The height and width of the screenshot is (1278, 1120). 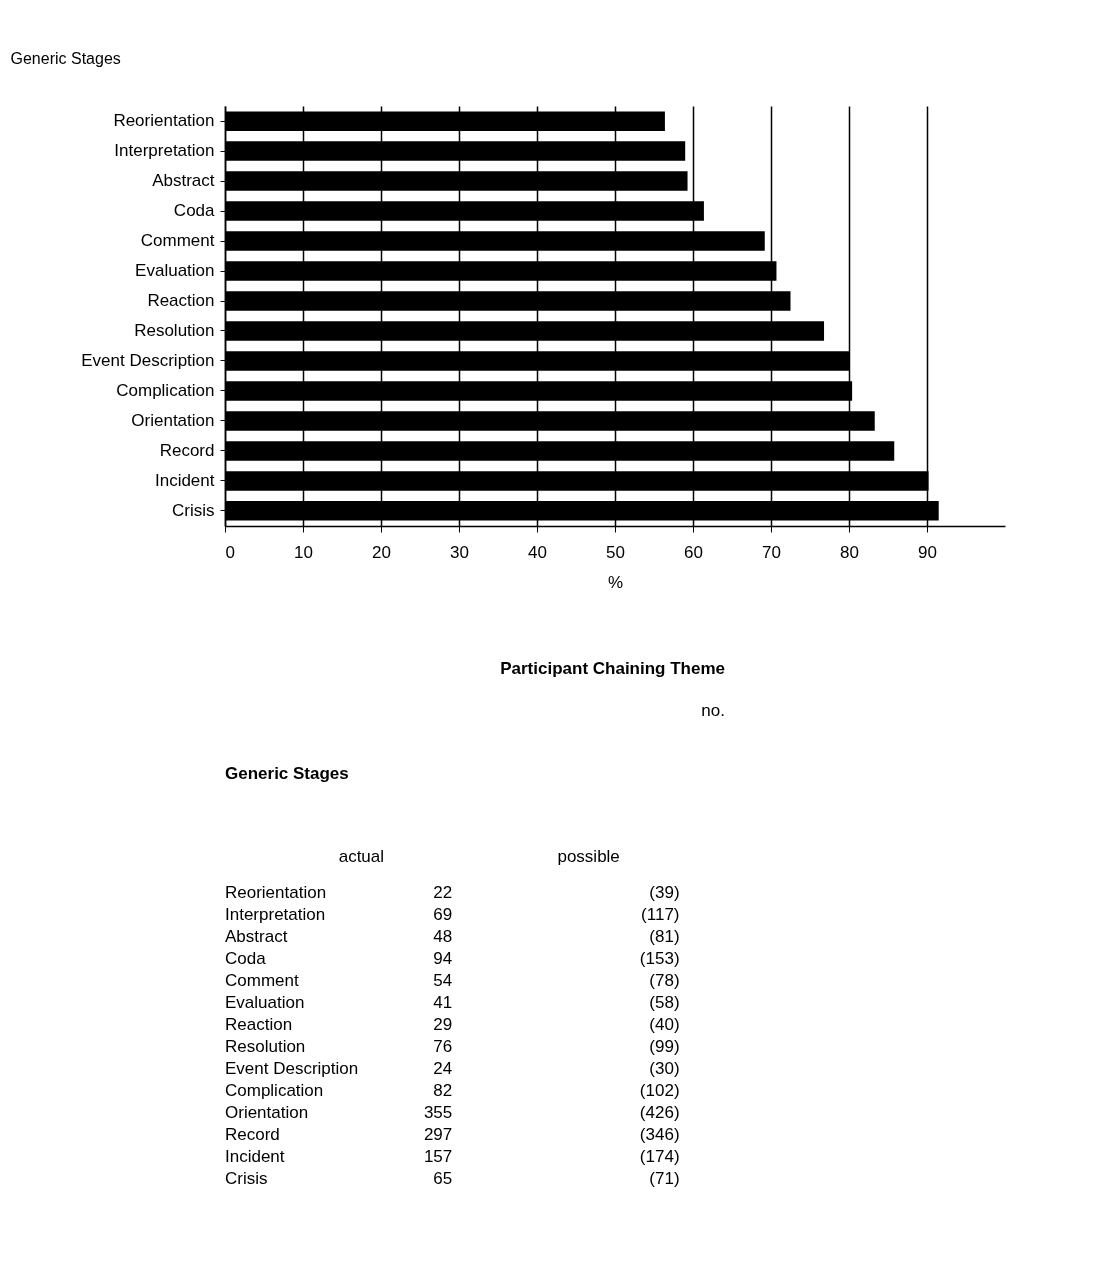 I want to click on y-tick-label: Comment, so click(x=177, y=241).